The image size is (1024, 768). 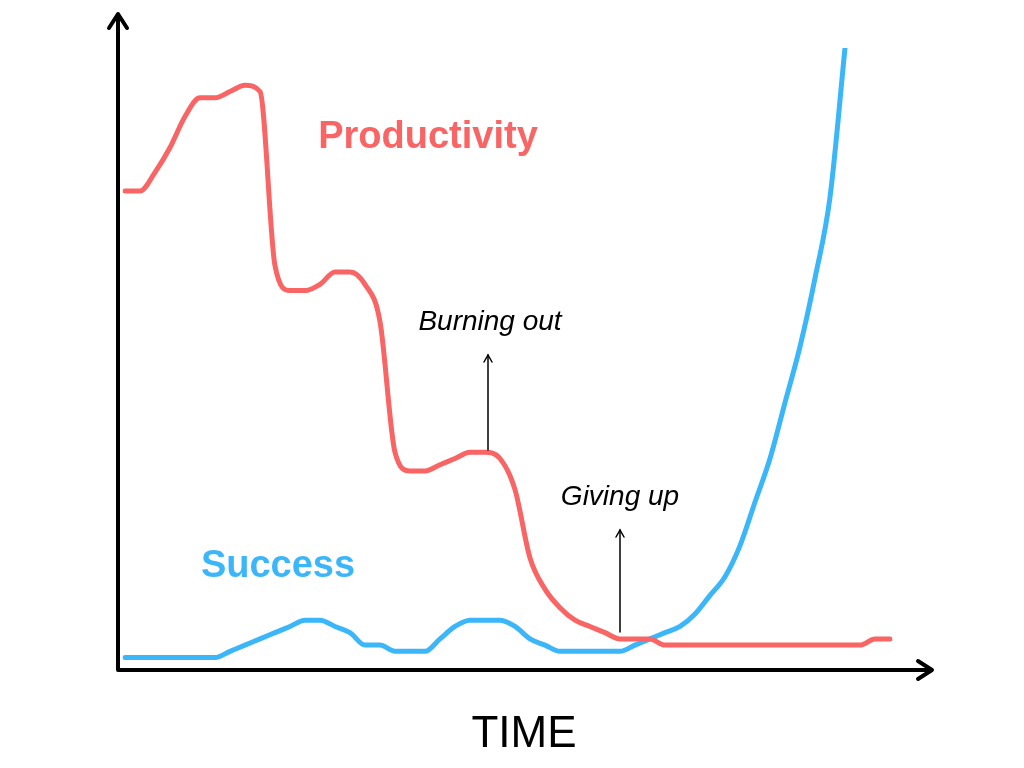 What do you see at coordinates (524, 732) in the screenshot?
I see `x-axis-title: TIME` at bounding box center [524, 732].